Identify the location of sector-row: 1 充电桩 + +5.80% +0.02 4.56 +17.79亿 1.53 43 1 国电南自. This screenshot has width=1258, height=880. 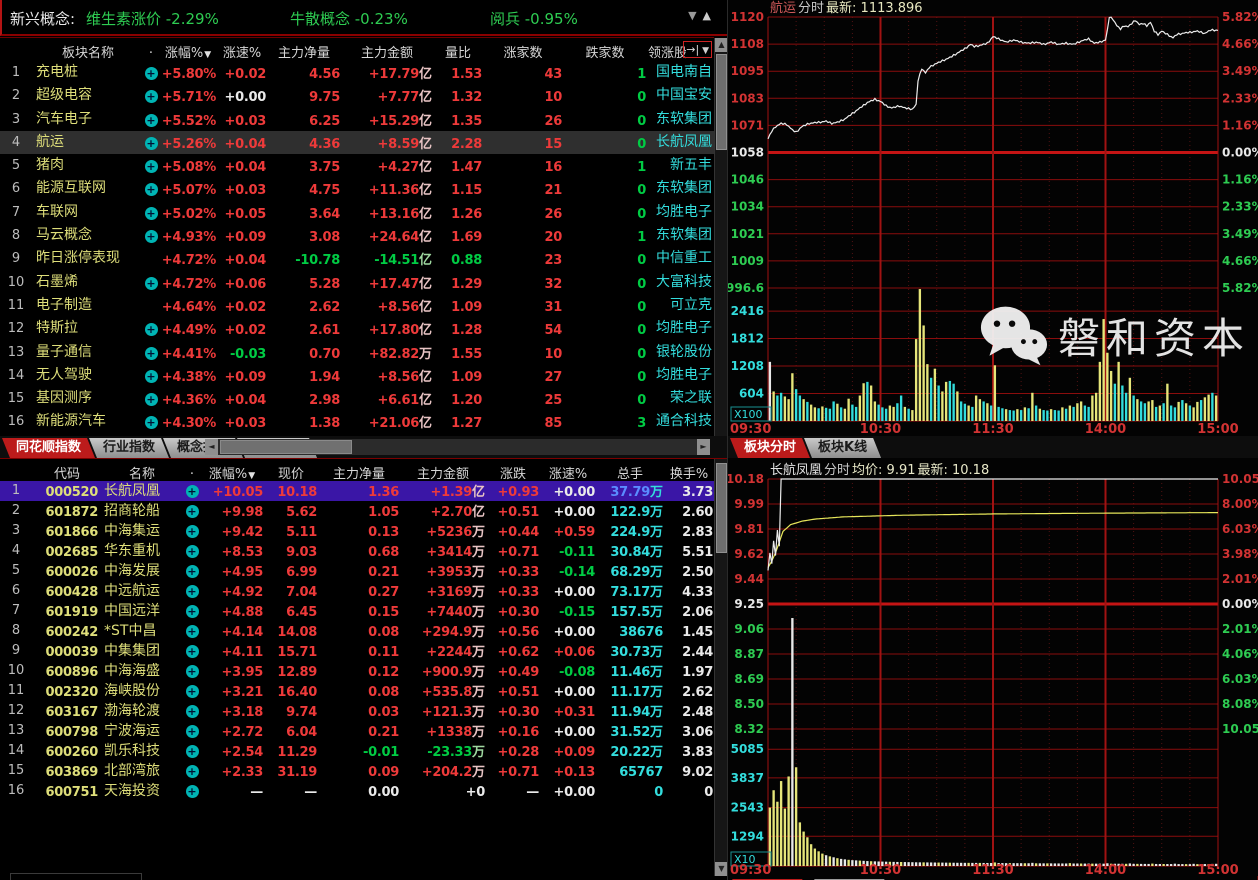
(357, 72).